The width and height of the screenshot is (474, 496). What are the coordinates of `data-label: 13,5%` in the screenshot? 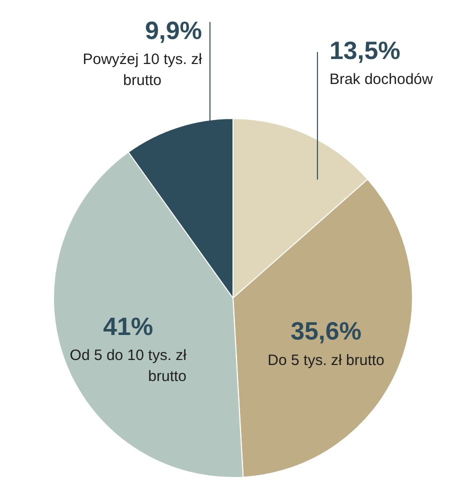 It's located at (364, 50).